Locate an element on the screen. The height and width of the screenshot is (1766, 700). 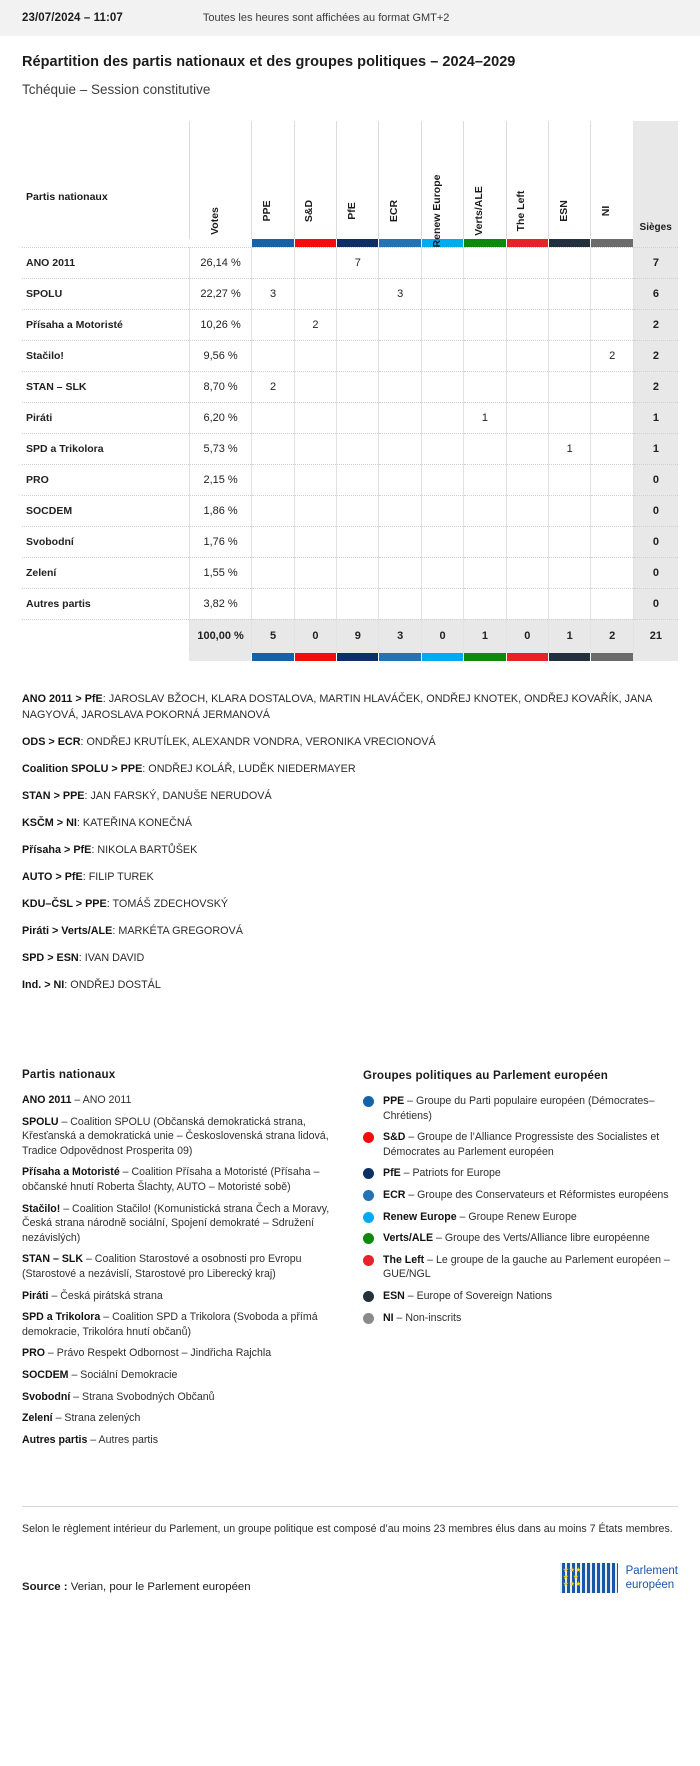
group-color-strip-bottom-table is located at coordinates (350, 657).